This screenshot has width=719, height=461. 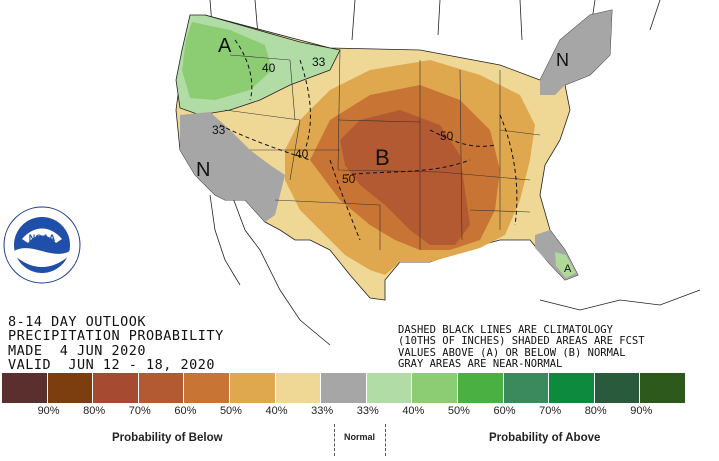 I want to click on noaa-logo: NOAA, so click(x=42, y=245).